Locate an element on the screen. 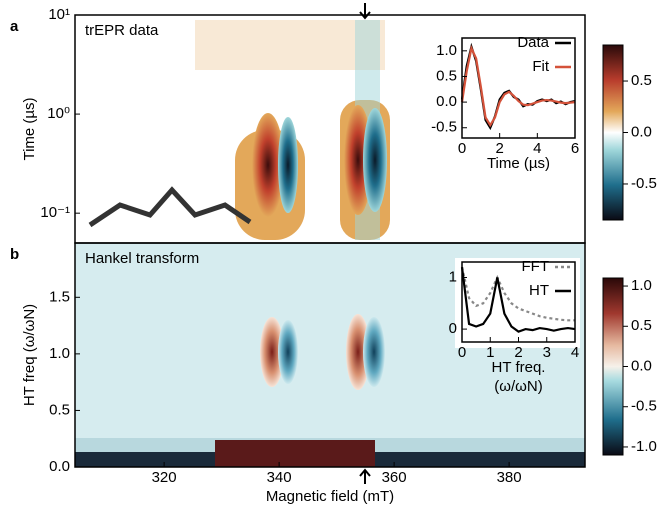  panel-title: Hankel transform is located at coordinates (142, 258).